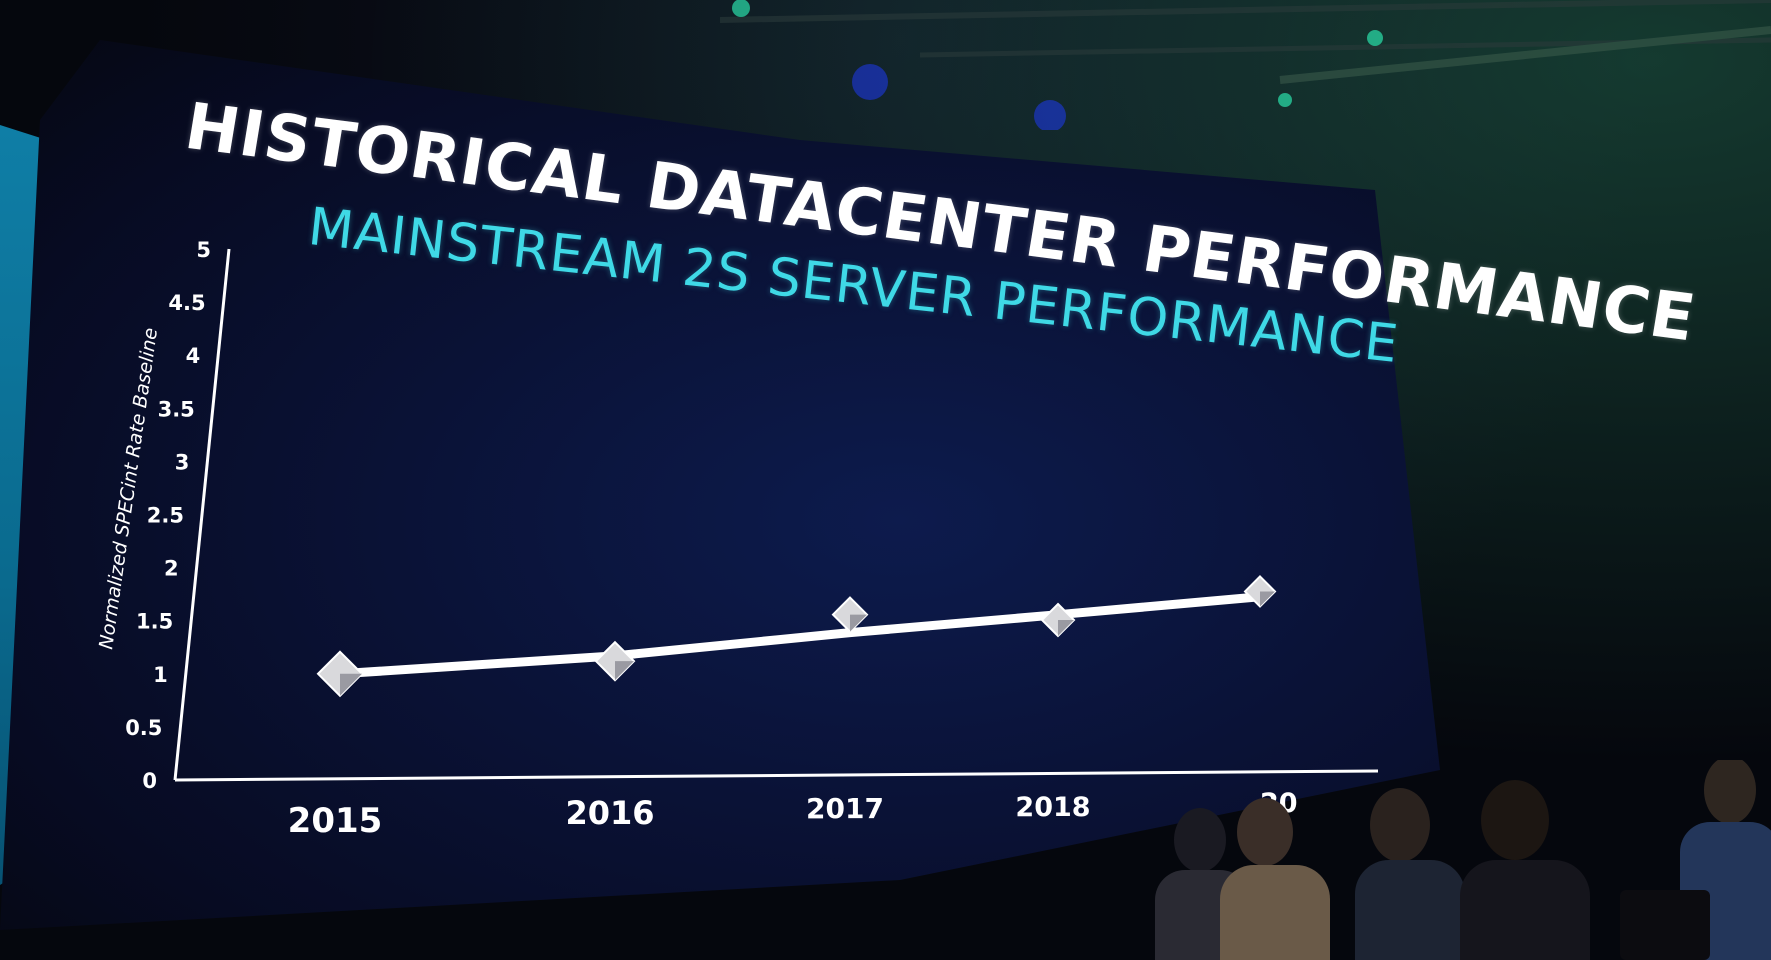  I want to click on y-axis, so click(202, 514).